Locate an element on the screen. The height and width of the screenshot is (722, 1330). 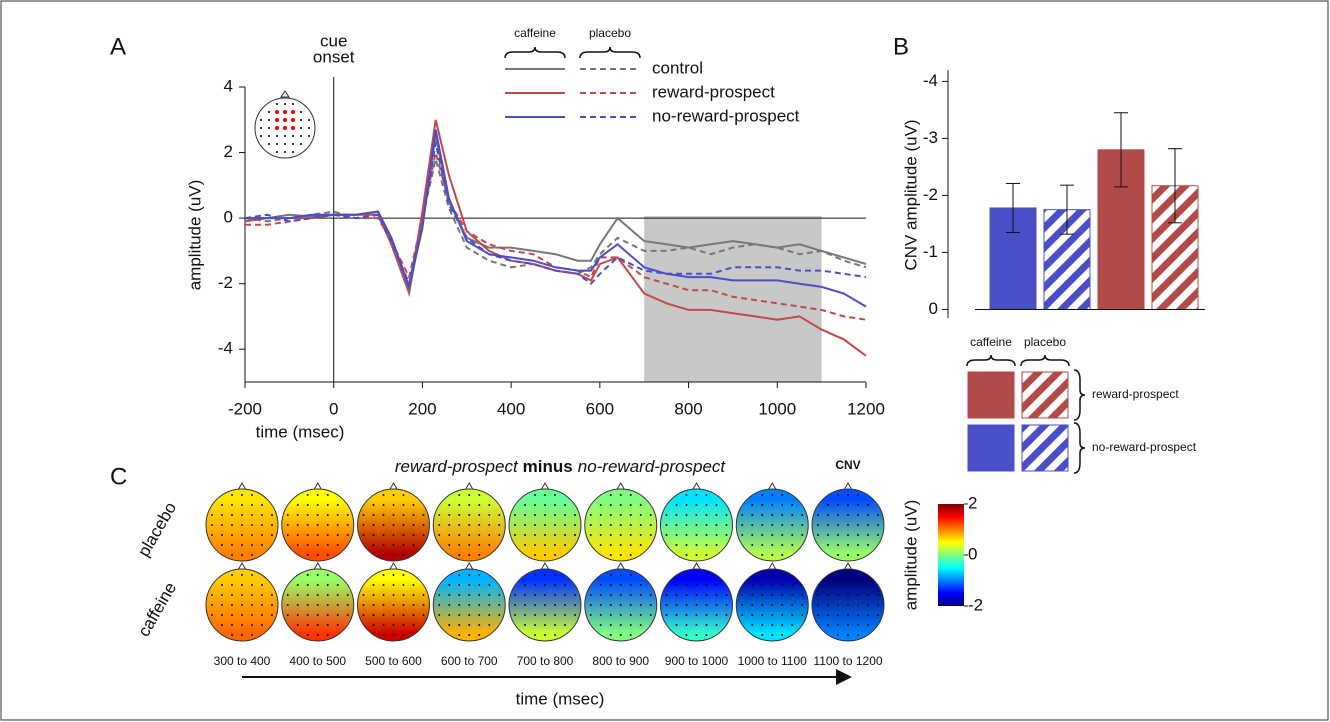
legend-group: placebo is located at coordinates (1045, 342).